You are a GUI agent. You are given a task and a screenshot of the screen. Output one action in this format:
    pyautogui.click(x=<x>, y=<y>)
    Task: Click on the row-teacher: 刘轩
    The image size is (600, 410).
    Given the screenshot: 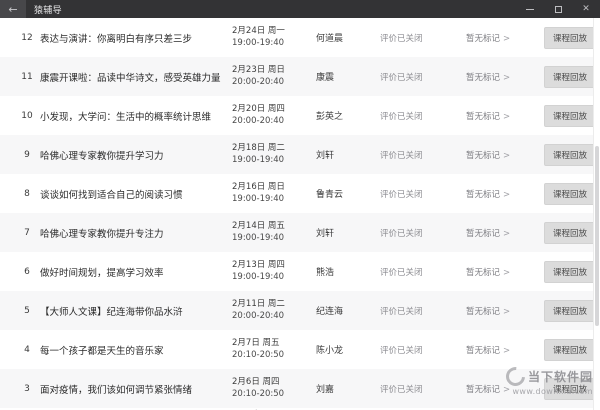 What is the action you would take?
    pyautogui.click(x=325, y=234)
    